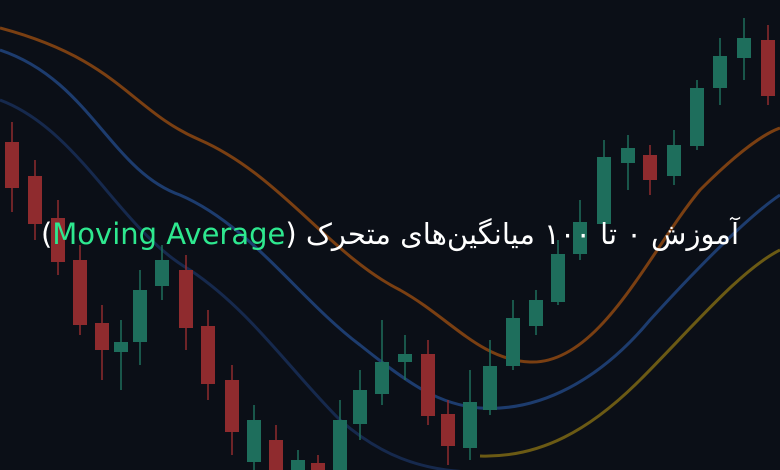 This screenshot has height=470, width=780. What do you see at coordinates (169, 234) in the screenshot?
I see `title-highlight: Moving Average` at bounding box center [169, 234].